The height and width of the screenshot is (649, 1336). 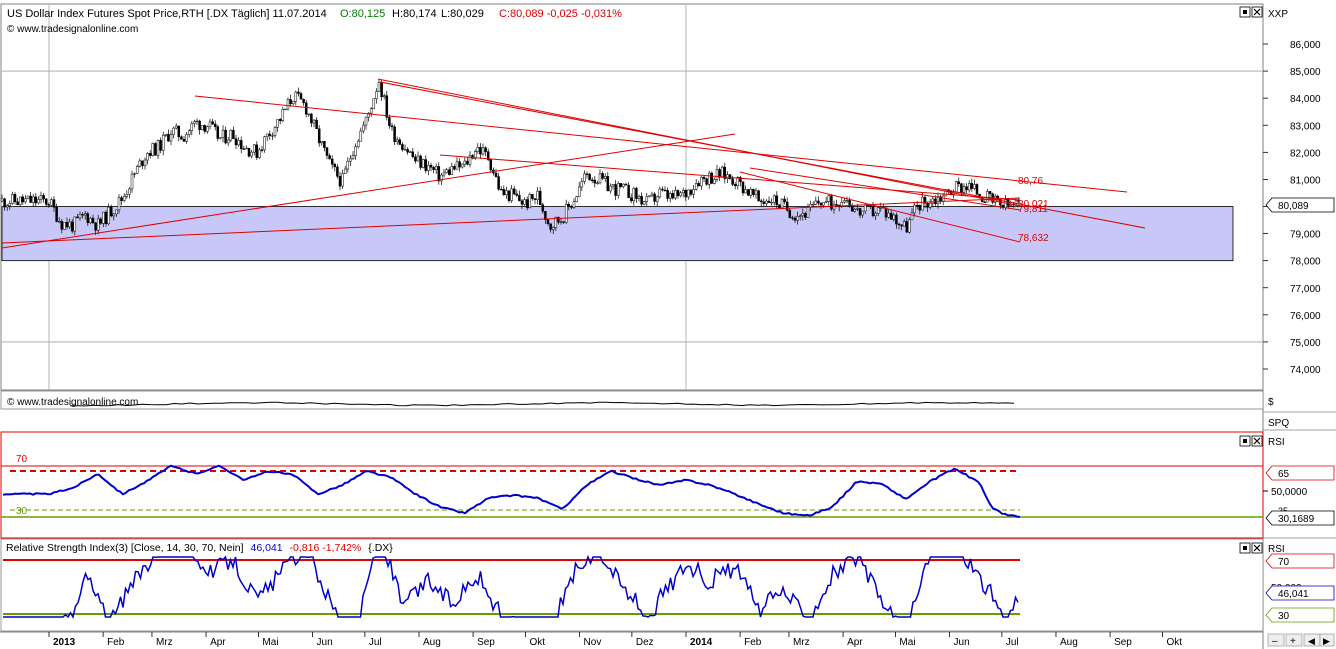 I want to click on trendline-label: 80,76, so click(x=1030, y=181).